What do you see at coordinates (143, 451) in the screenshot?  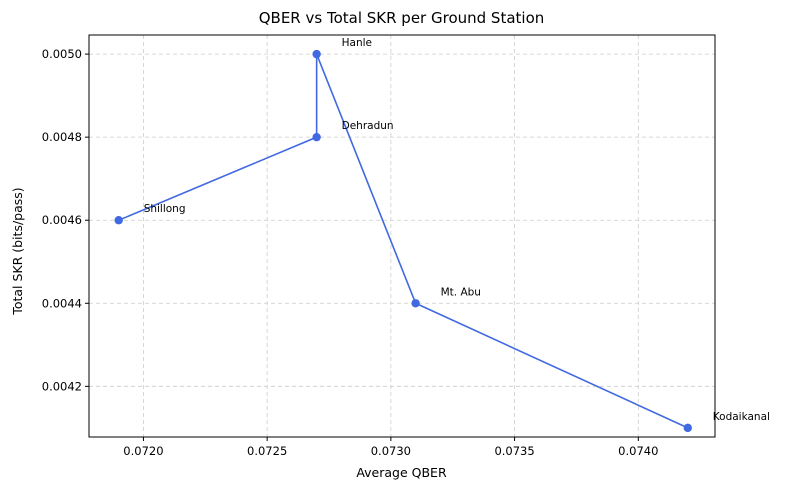 I see `x-tick-label: 0.0720` at bounding box center [143, 451].